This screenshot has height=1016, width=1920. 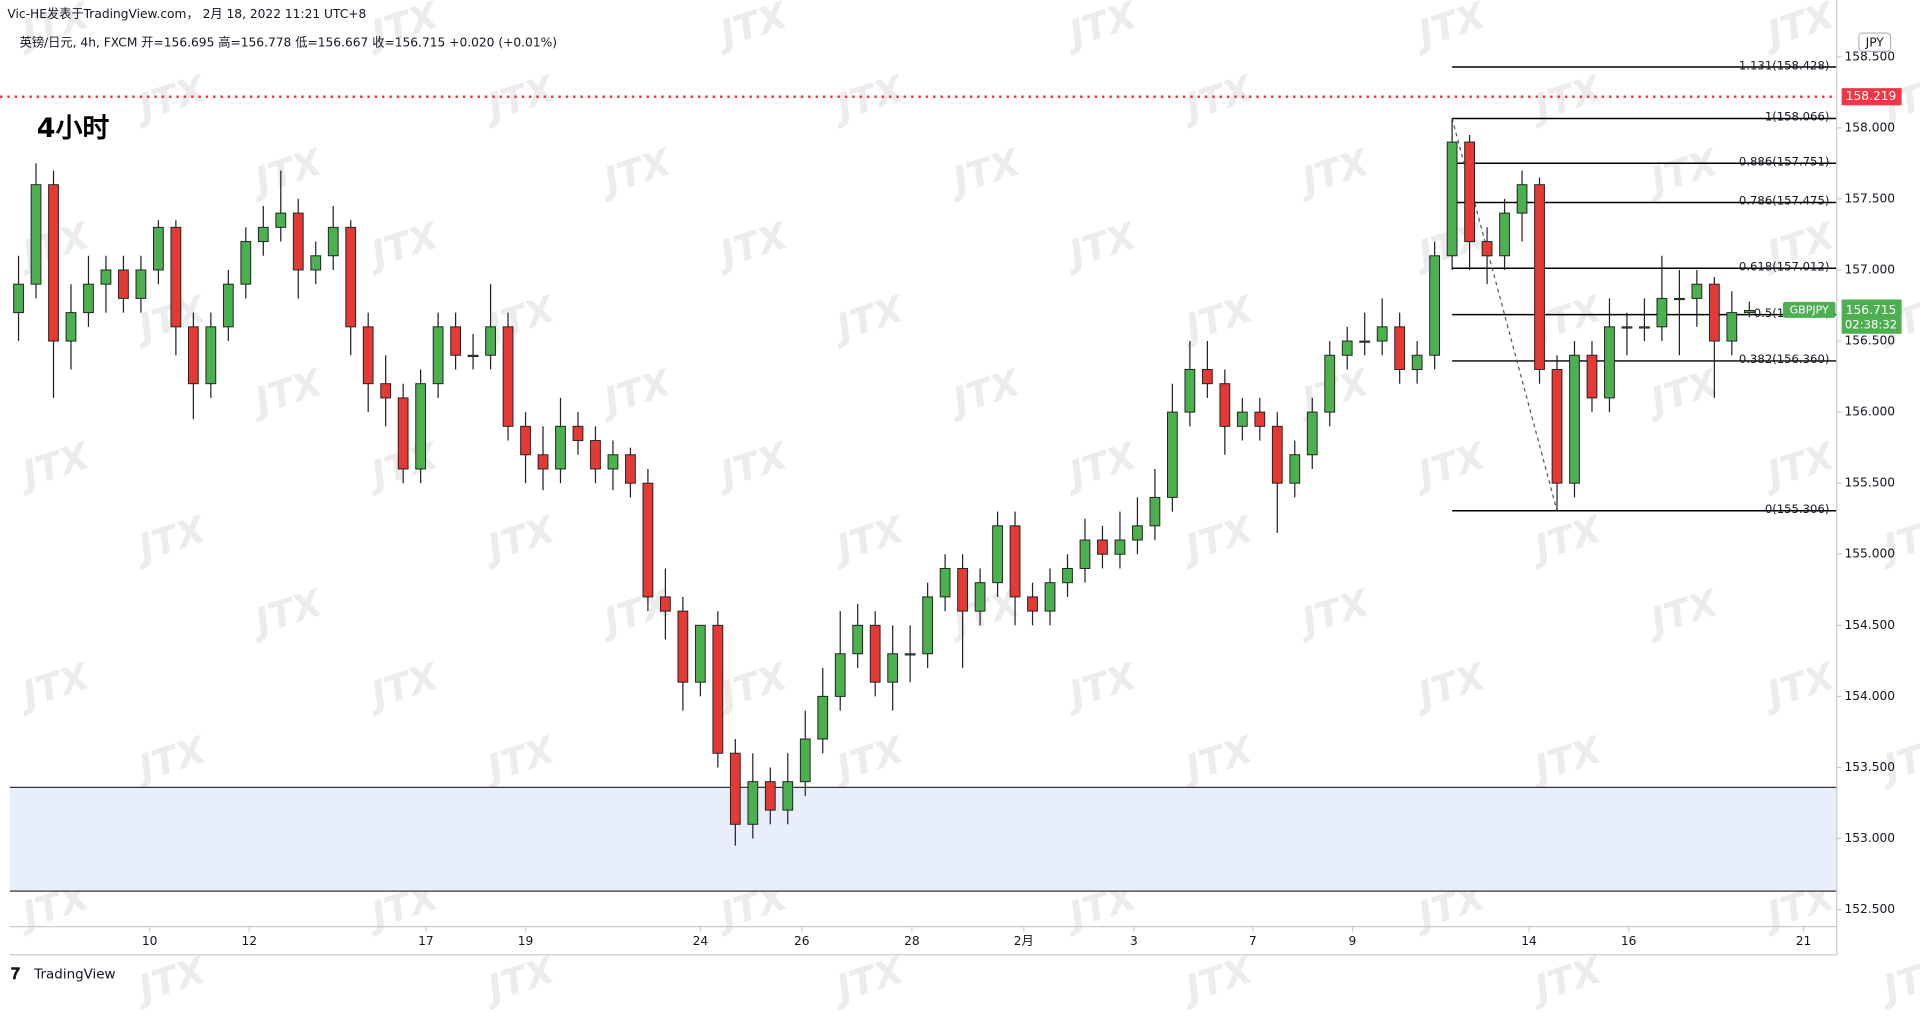 What do you see at coordinates (1871, 97) in the screenshot?
I see `resistance-price-box` at bounding box center [1871, 97].